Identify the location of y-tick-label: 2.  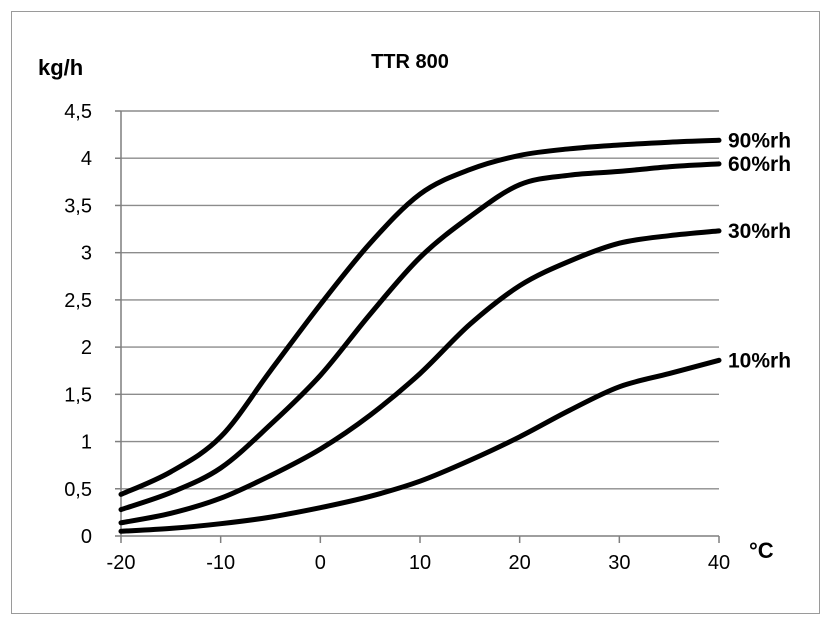
(86, 348).